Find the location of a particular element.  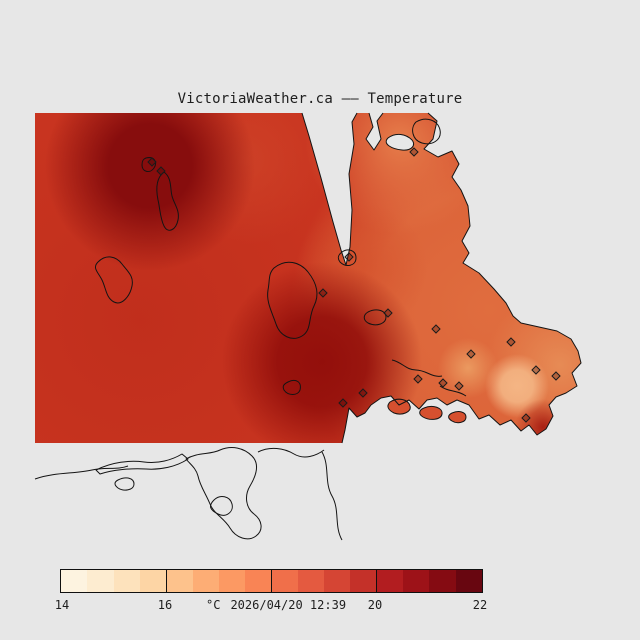

unit-label: °C is located at coordinates (213, 605).